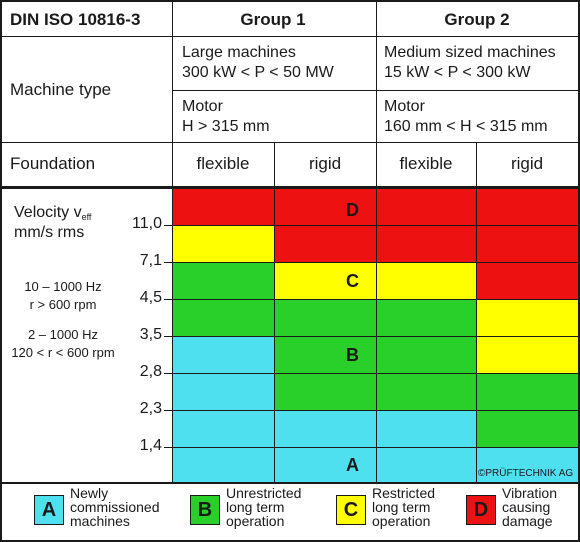  Describe the element at coordinates (150, 334) in the screenshot. I see `velocity-tick-label: 3,5` at that location.